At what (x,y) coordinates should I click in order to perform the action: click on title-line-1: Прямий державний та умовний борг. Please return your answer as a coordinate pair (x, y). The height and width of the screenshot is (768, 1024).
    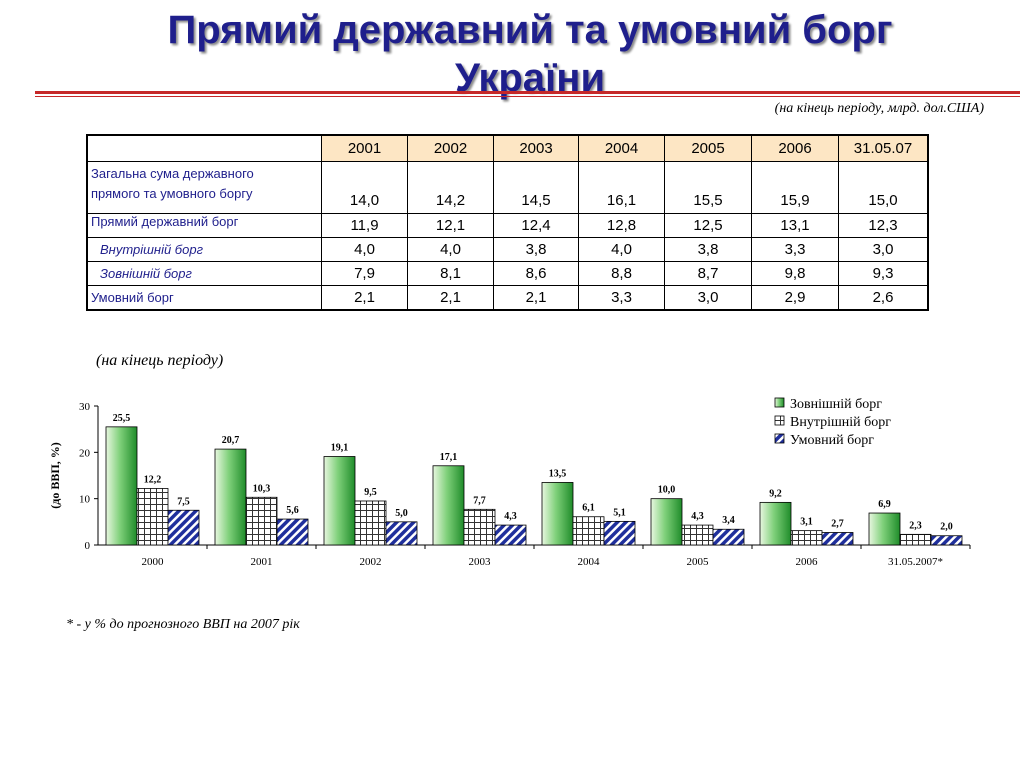
    Looking at the image, I should click on (530, 30).